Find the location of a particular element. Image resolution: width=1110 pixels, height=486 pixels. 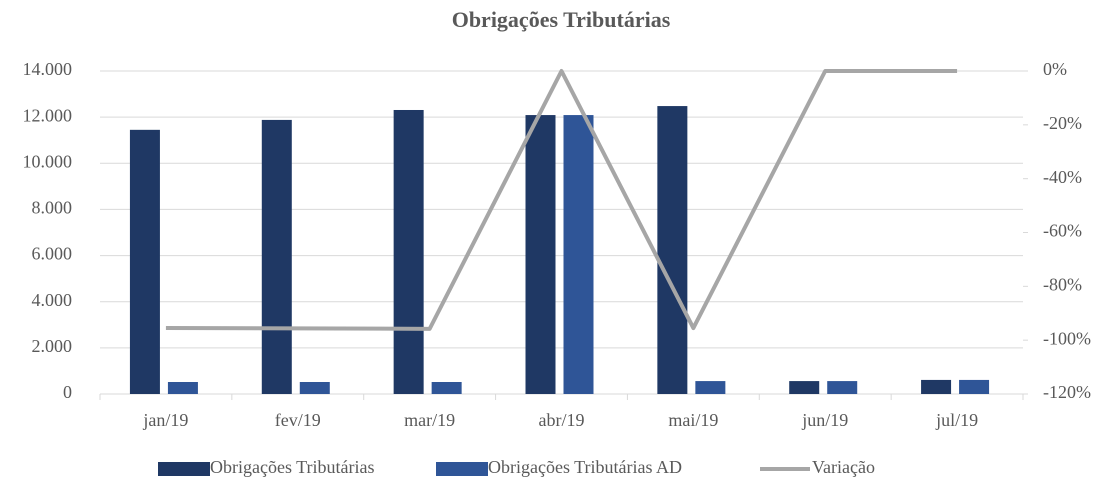

y2-tick-label: 0% is located at coordinates (1055, 69).